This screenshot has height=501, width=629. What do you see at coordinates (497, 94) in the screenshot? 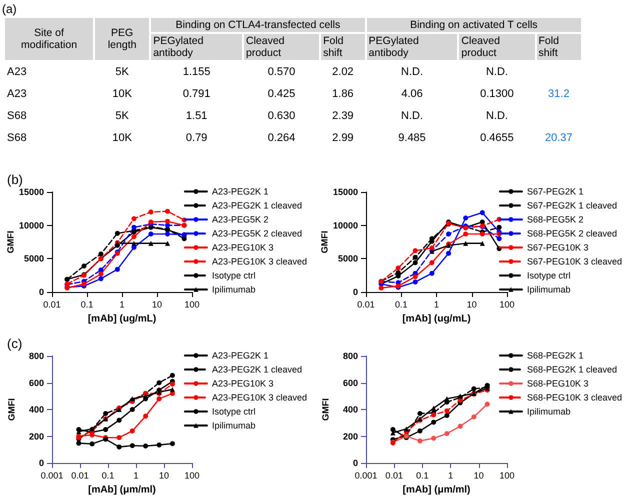
I see `text: 0.1300` at bounding box center [497, 94].